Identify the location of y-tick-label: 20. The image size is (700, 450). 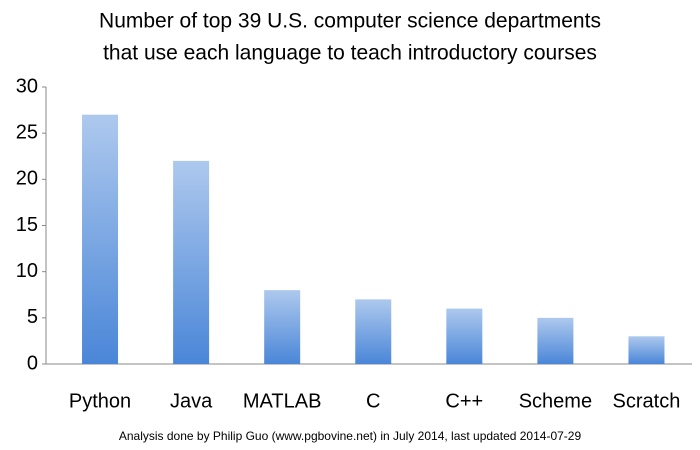
(27, 179).